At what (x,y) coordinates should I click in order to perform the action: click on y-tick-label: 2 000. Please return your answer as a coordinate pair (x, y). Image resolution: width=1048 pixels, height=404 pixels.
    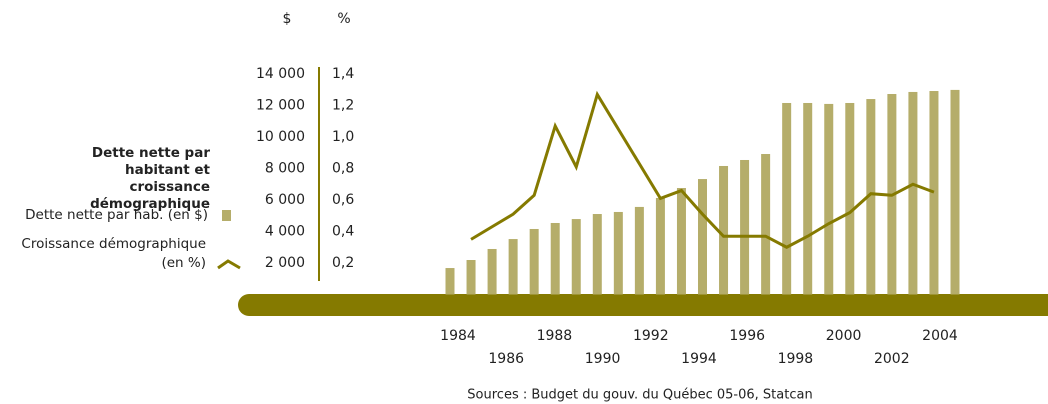
    Looking at the image, I should click on (285, 263).